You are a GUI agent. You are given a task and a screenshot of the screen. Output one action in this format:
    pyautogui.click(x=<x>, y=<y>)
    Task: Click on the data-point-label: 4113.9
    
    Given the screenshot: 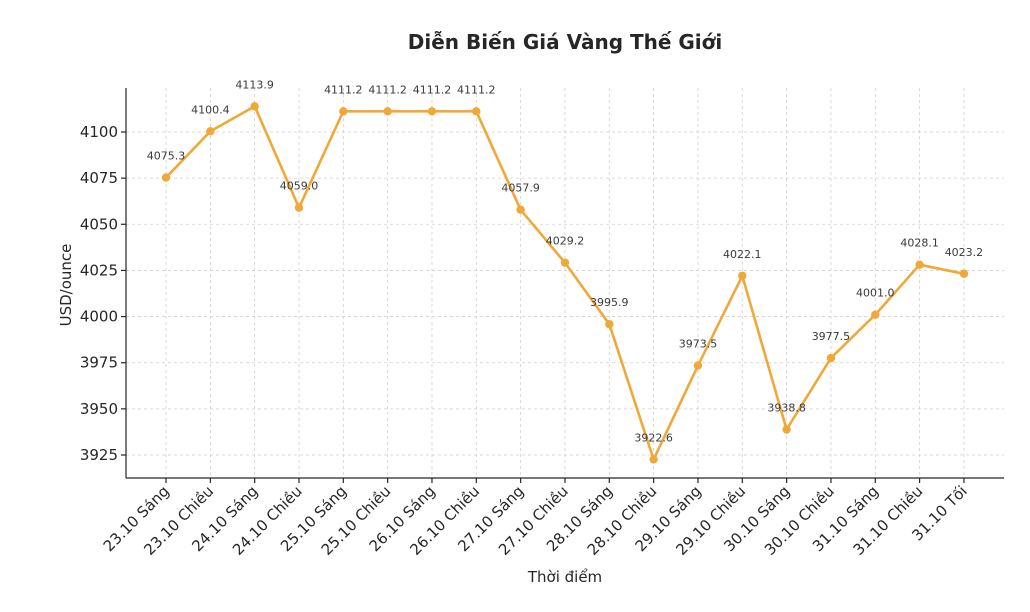 What is the action you would take?
    pyautogui.click(x=254, y=84)
    